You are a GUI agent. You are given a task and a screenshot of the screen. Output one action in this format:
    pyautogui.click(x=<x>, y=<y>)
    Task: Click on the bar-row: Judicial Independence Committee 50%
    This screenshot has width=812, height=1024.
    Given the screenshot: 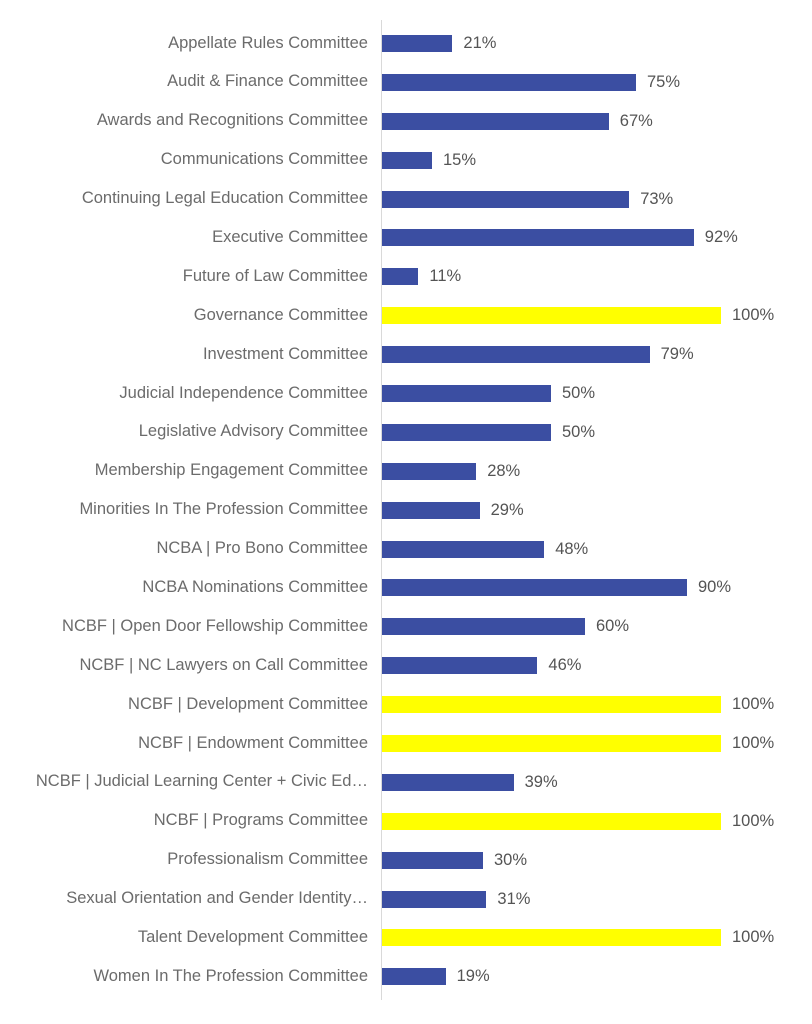 What is the action you would take?
    pyautogui.click(x=406, y=393)
    